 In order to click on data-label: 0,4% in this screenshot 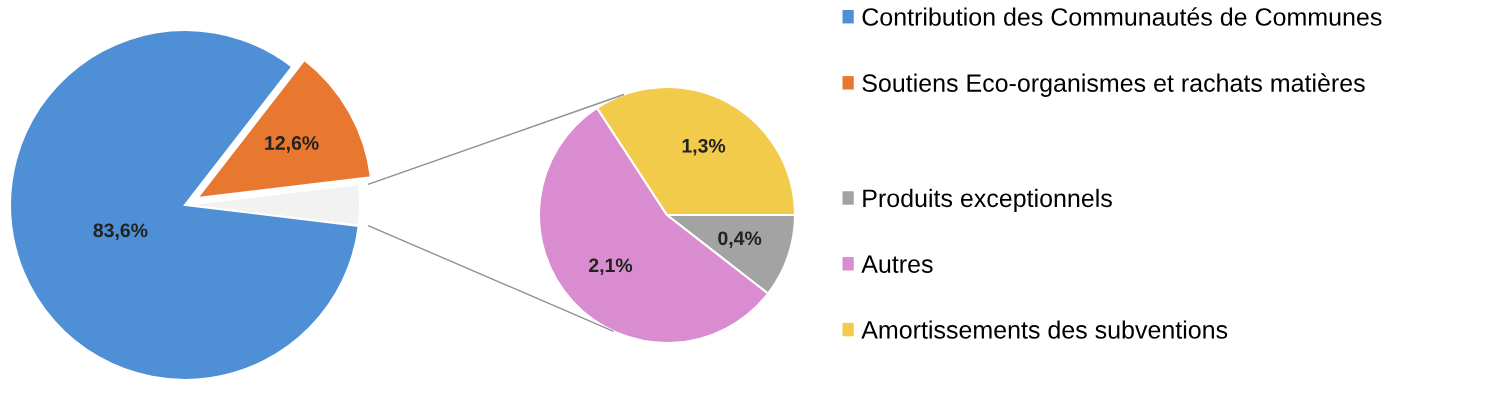, I will do `click(740, 239)`.